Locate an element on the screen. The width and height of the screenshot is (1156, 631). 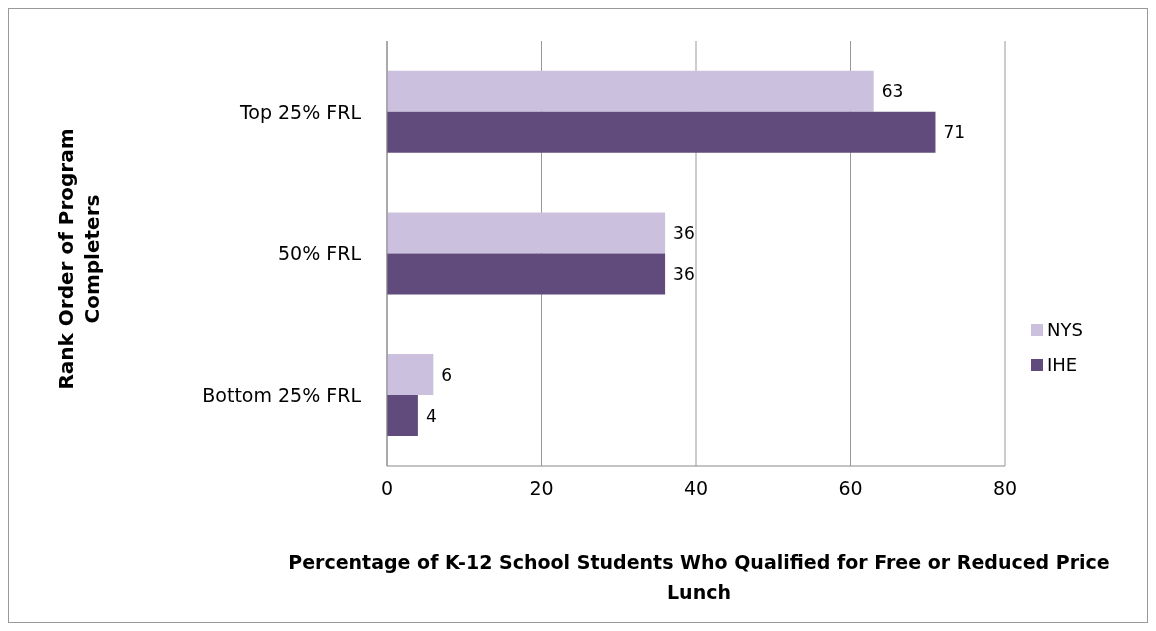
data-label: 6 is located at coordinates (447, 374).